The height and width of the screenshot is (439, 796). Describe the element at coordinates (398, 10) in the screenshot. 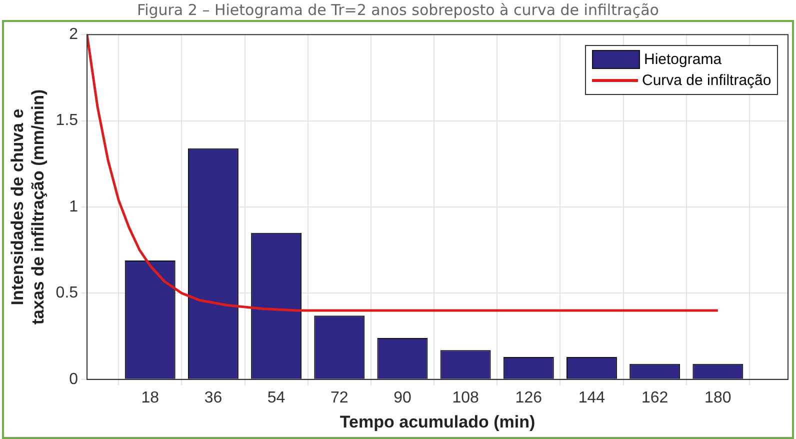

I see `chart-title: Figura 2 – Hietograma de Tr=2 anos sobreposto à curva de infiltração` at that location.